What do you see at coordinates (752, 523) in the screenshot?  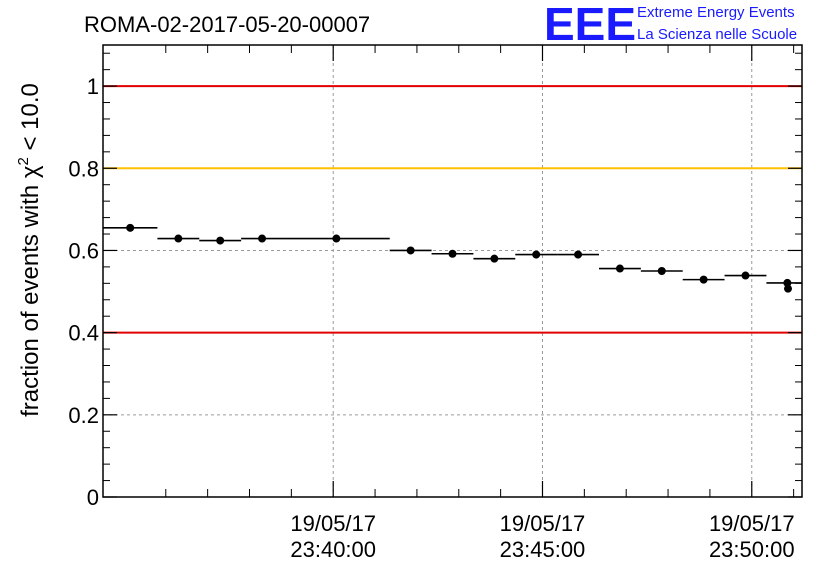 I see `x-tick-label-date-2: 19/05/17` at bounding box center [752, 523].